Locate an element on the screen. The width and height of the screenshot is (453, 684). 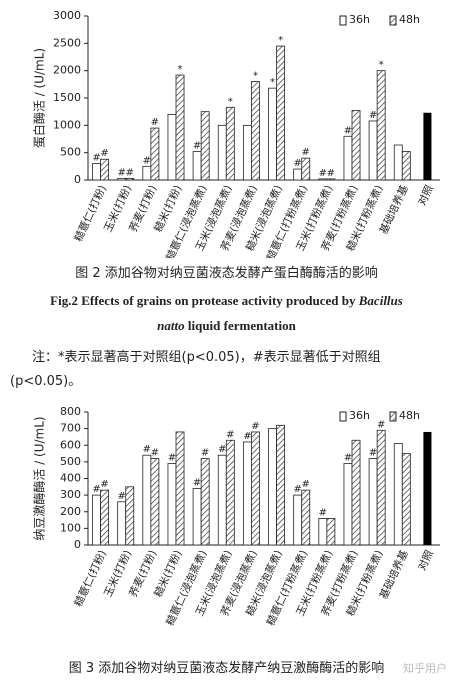
y-tick-label: 300 is located at coordinates (70, 494).